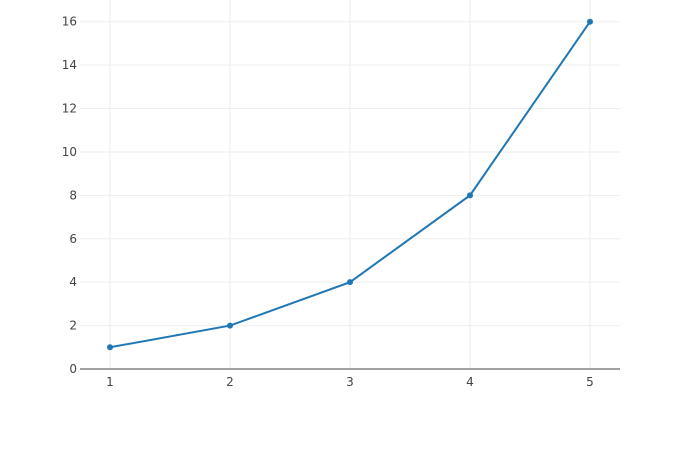 The width and height of the screenshot is (700, 455). What do you see at coordinates (69, 65) in the screenshot?
I see `y-tick-label: 14` at bounding box center [69, 65].